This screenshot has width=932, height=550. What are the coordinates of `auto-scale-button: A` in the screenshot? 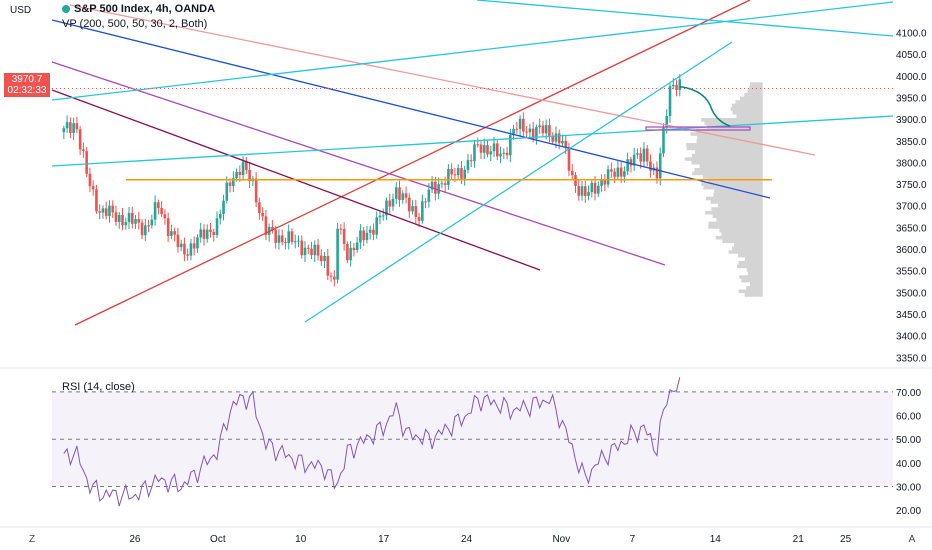 It's located at (912, 539).